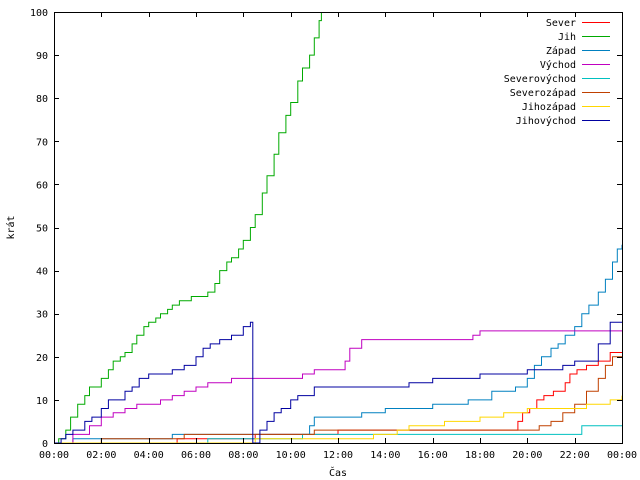 The width and height of the screenshot is (640, 480). I want to click on y-tick-label: 70, so click(42, 142).